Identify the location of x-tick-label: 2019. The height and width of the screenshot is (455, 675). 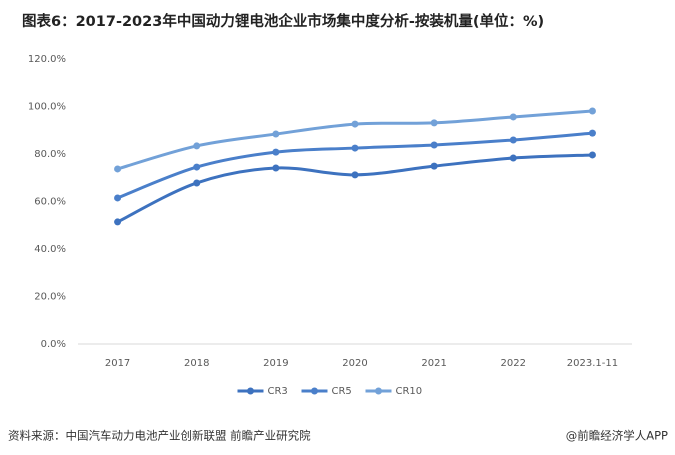
(275, 363).